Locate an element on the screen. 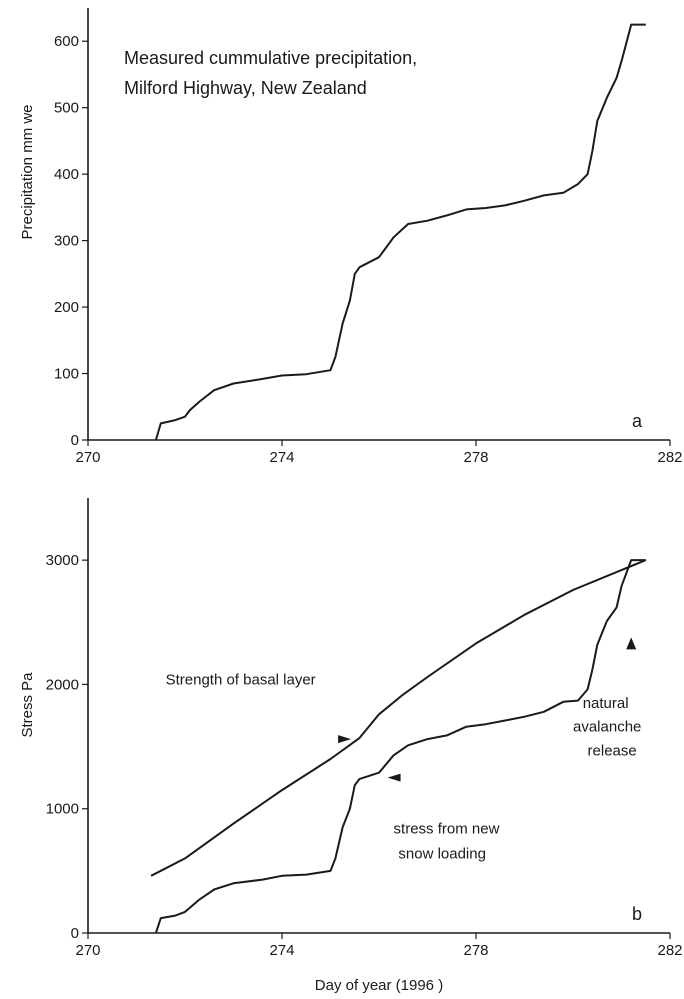 The image size is (684, 999). y-tick-label: 3000 is located at coordinates (62, 560).